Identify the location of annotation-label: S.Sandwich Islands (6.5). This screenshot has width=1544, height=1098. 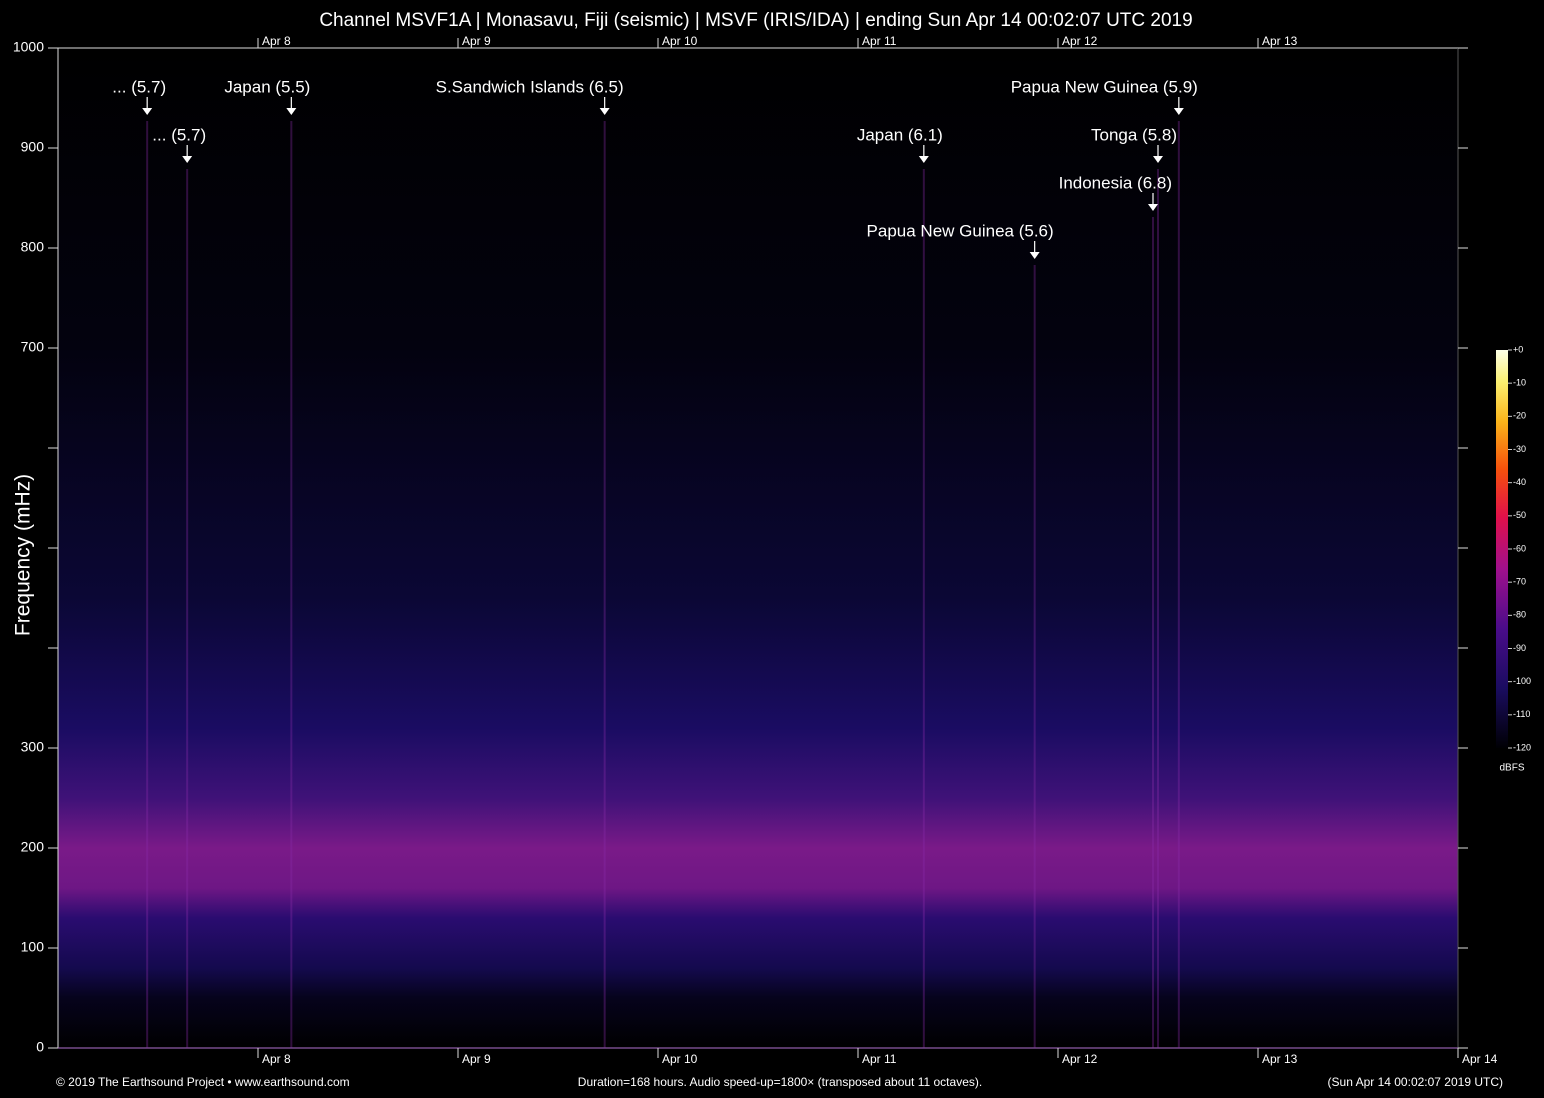
(530, 86).